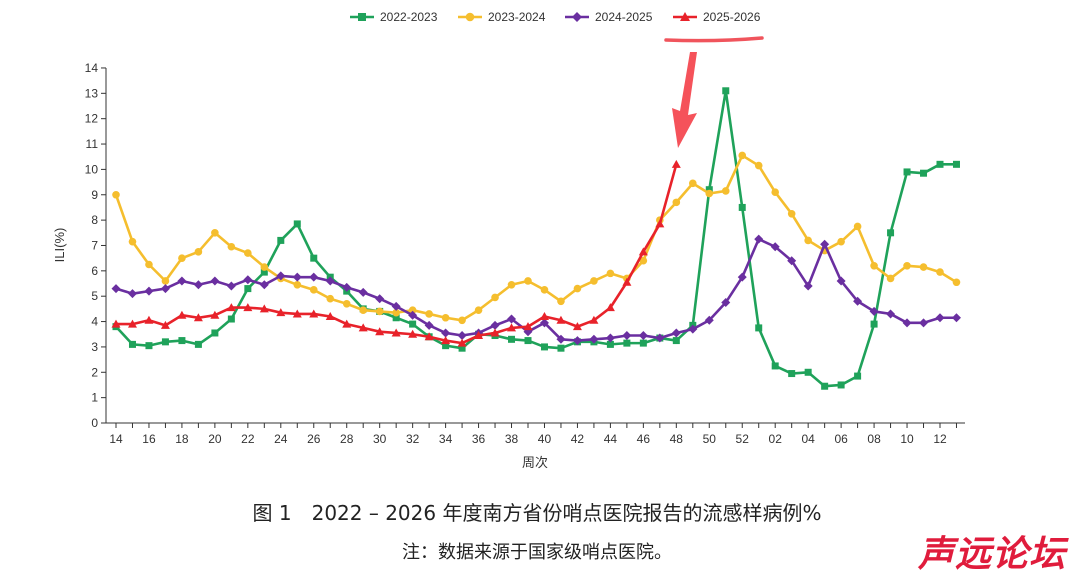  I want to click on legend-item: 2023-2024, so click(502, 17).